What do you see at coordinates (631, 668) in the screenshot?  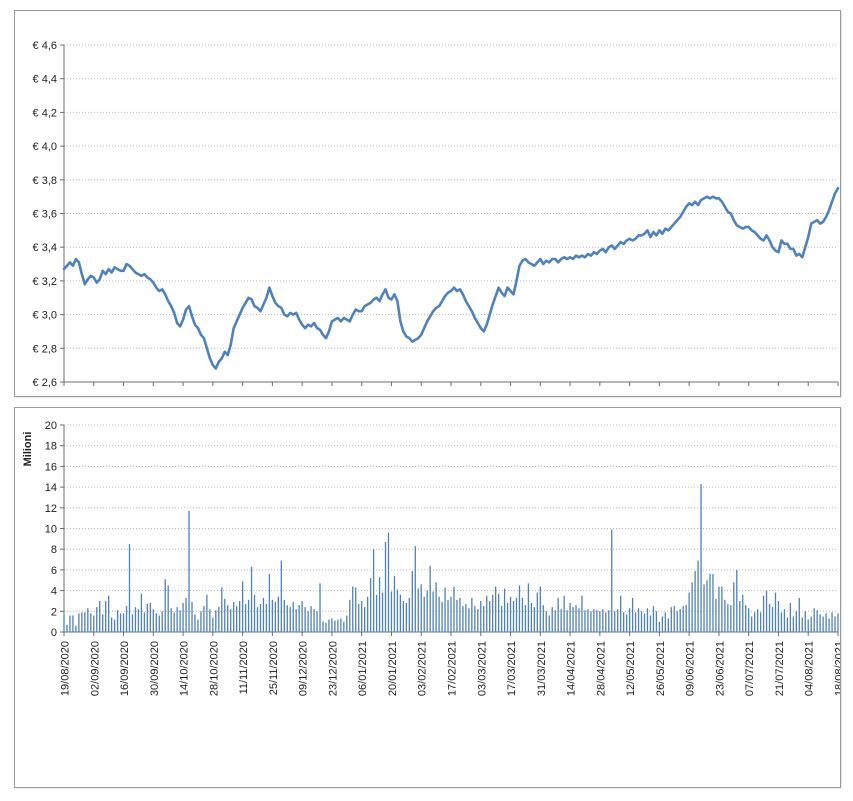 I see `x-axis-date-label: 12/05/2021` at bounding box center [631, 668].